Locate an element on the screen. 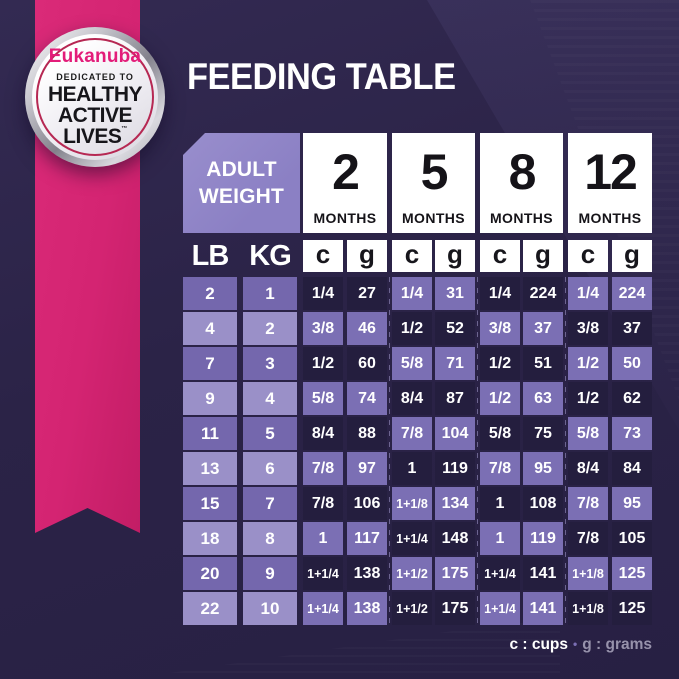  unit-header-g-1: g is located at coordinates (367, 256).